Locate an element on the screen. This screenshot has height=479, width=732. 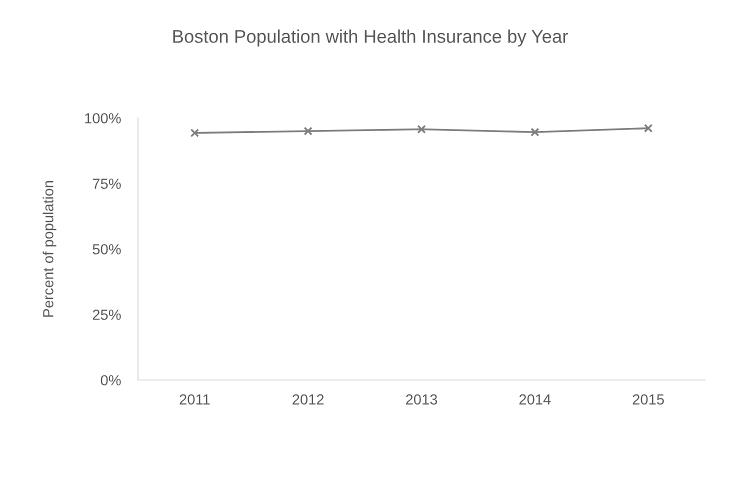
y-axis-title: Percent of population is located at coordinates (49, 249).